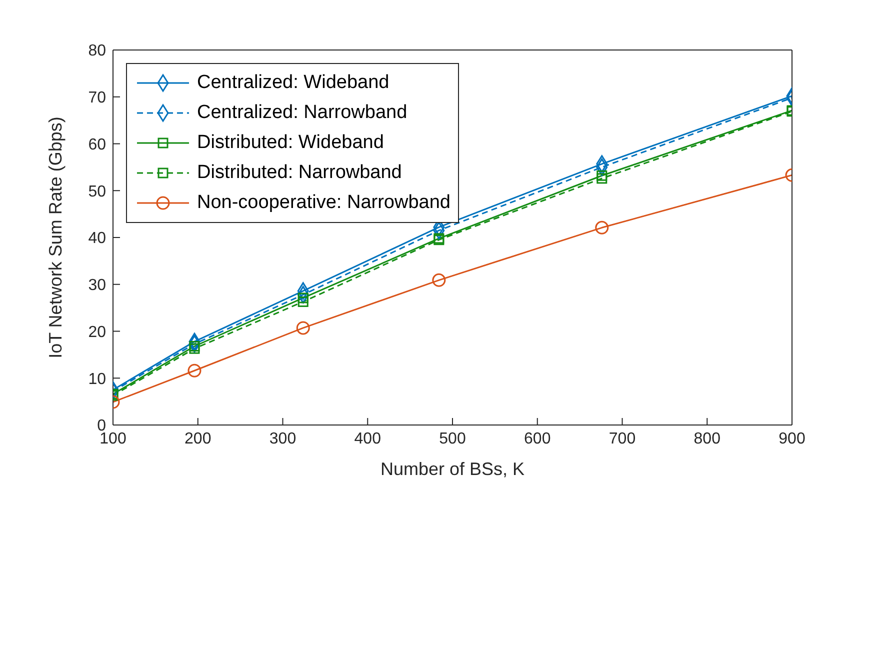 Image resolution: width=875 pixels, height=657 pixels. I want to click on x-tick-label: 800, so click(707, 439).